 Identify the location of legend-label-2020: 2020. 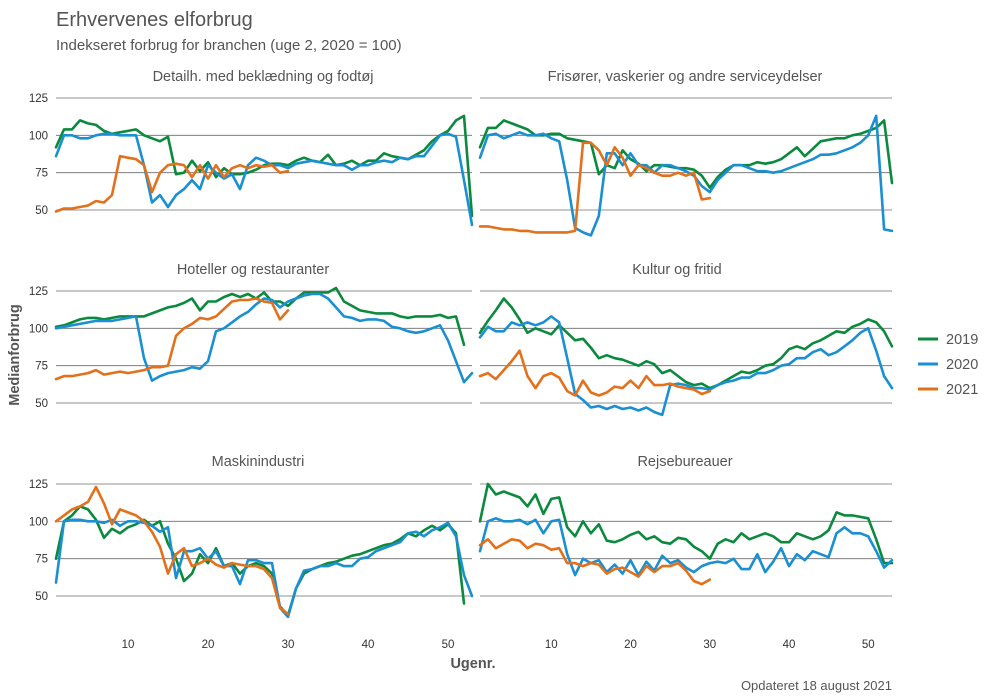
(962, 365).